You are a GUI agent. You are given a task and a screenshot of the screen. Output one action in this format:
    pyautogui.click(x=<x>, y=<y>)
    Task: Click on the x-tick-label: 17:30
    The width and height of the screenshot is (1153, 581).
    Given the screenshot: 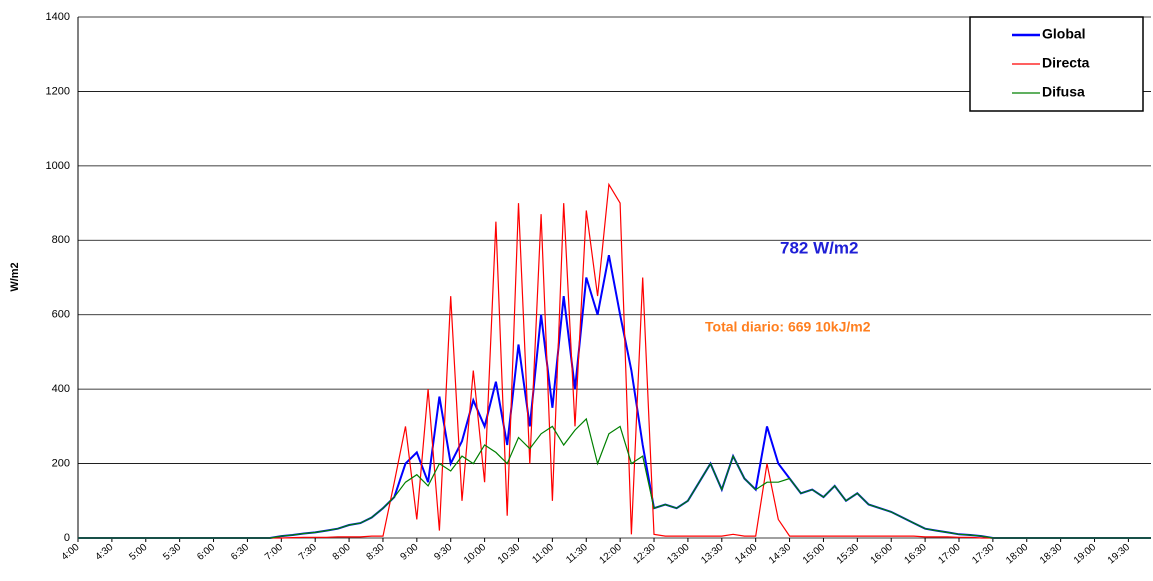 What is the action you would take?
    pyautogui.click(x=983, y=554)
    